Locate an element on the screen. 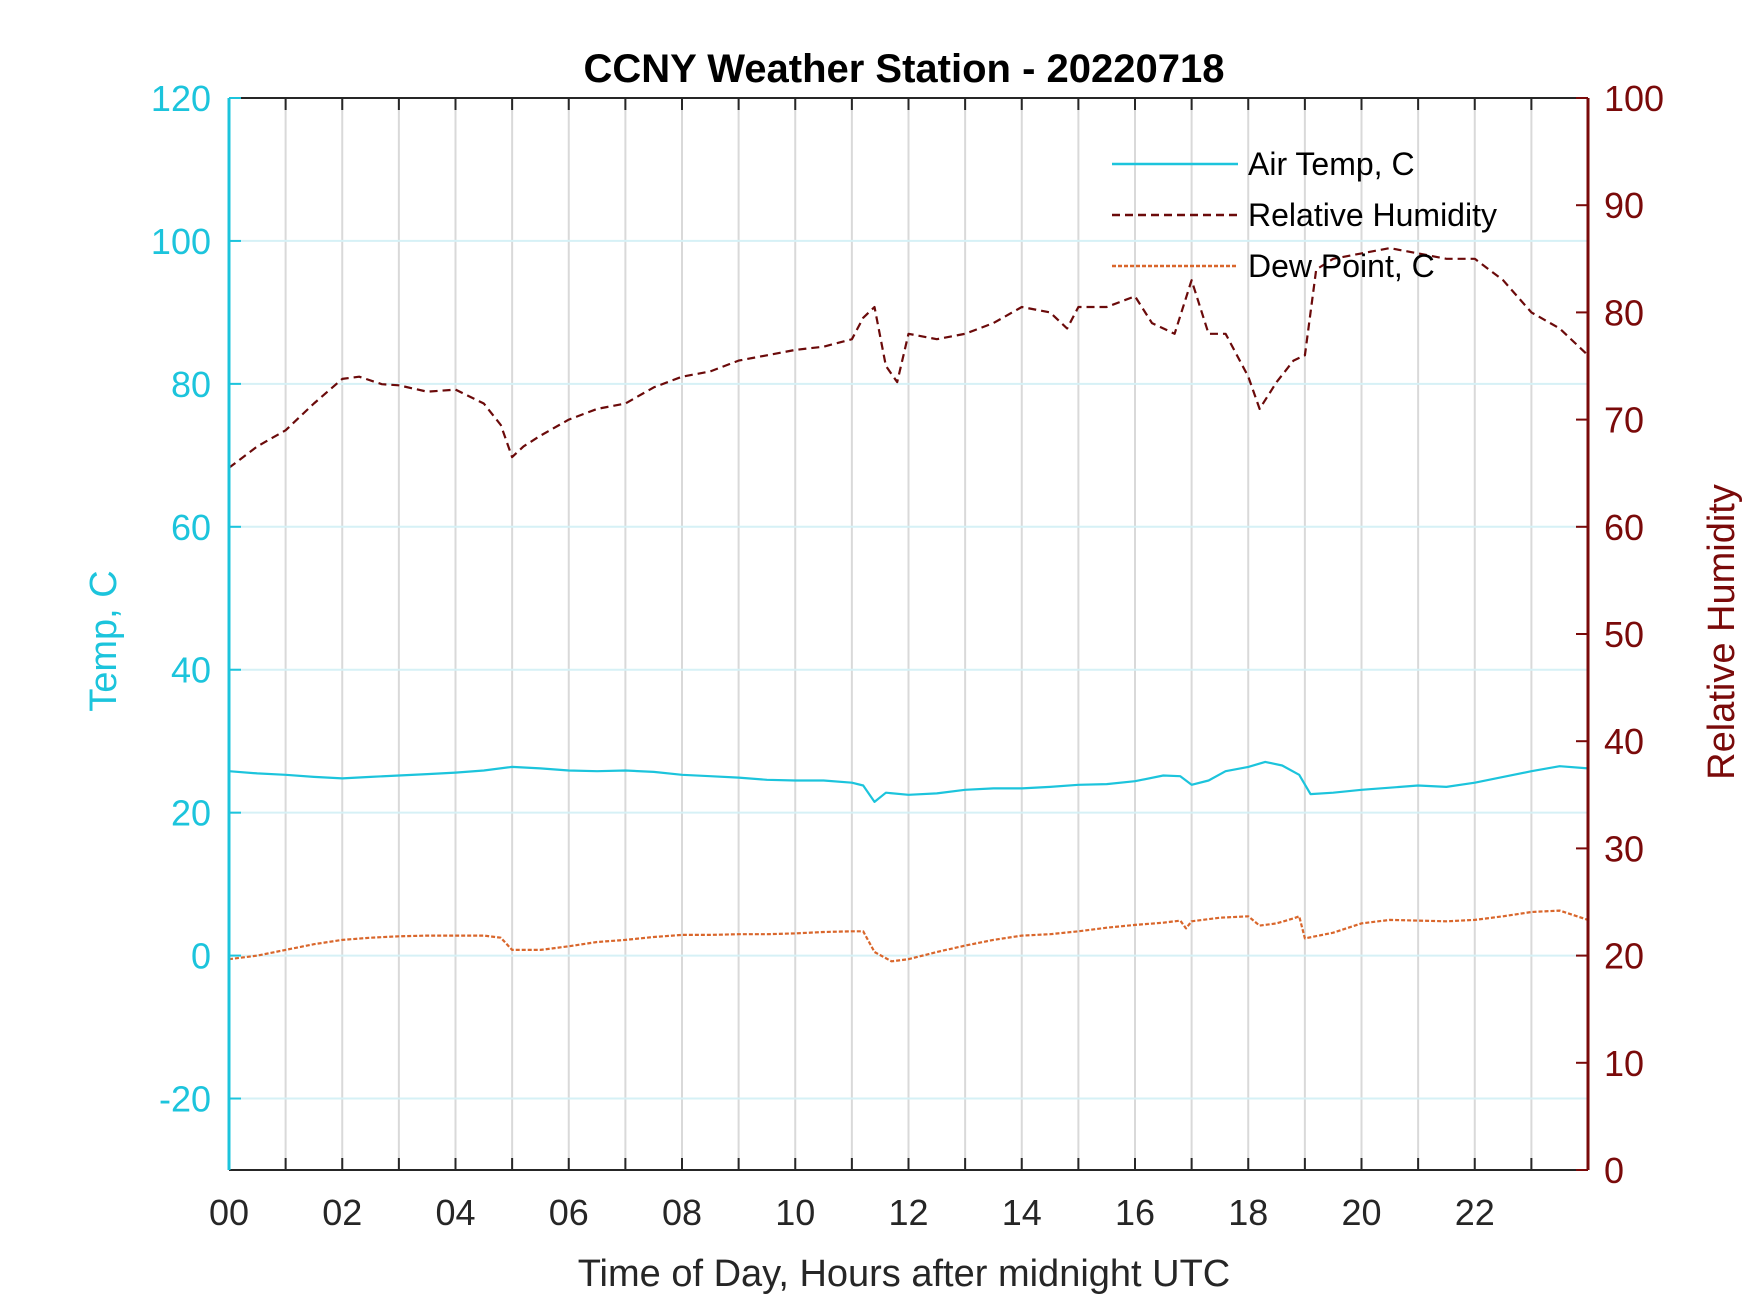 The width and height of the screenshot is (1750, 1313). y-left-tick-label: -20 is located at coordinates (185, 1099).